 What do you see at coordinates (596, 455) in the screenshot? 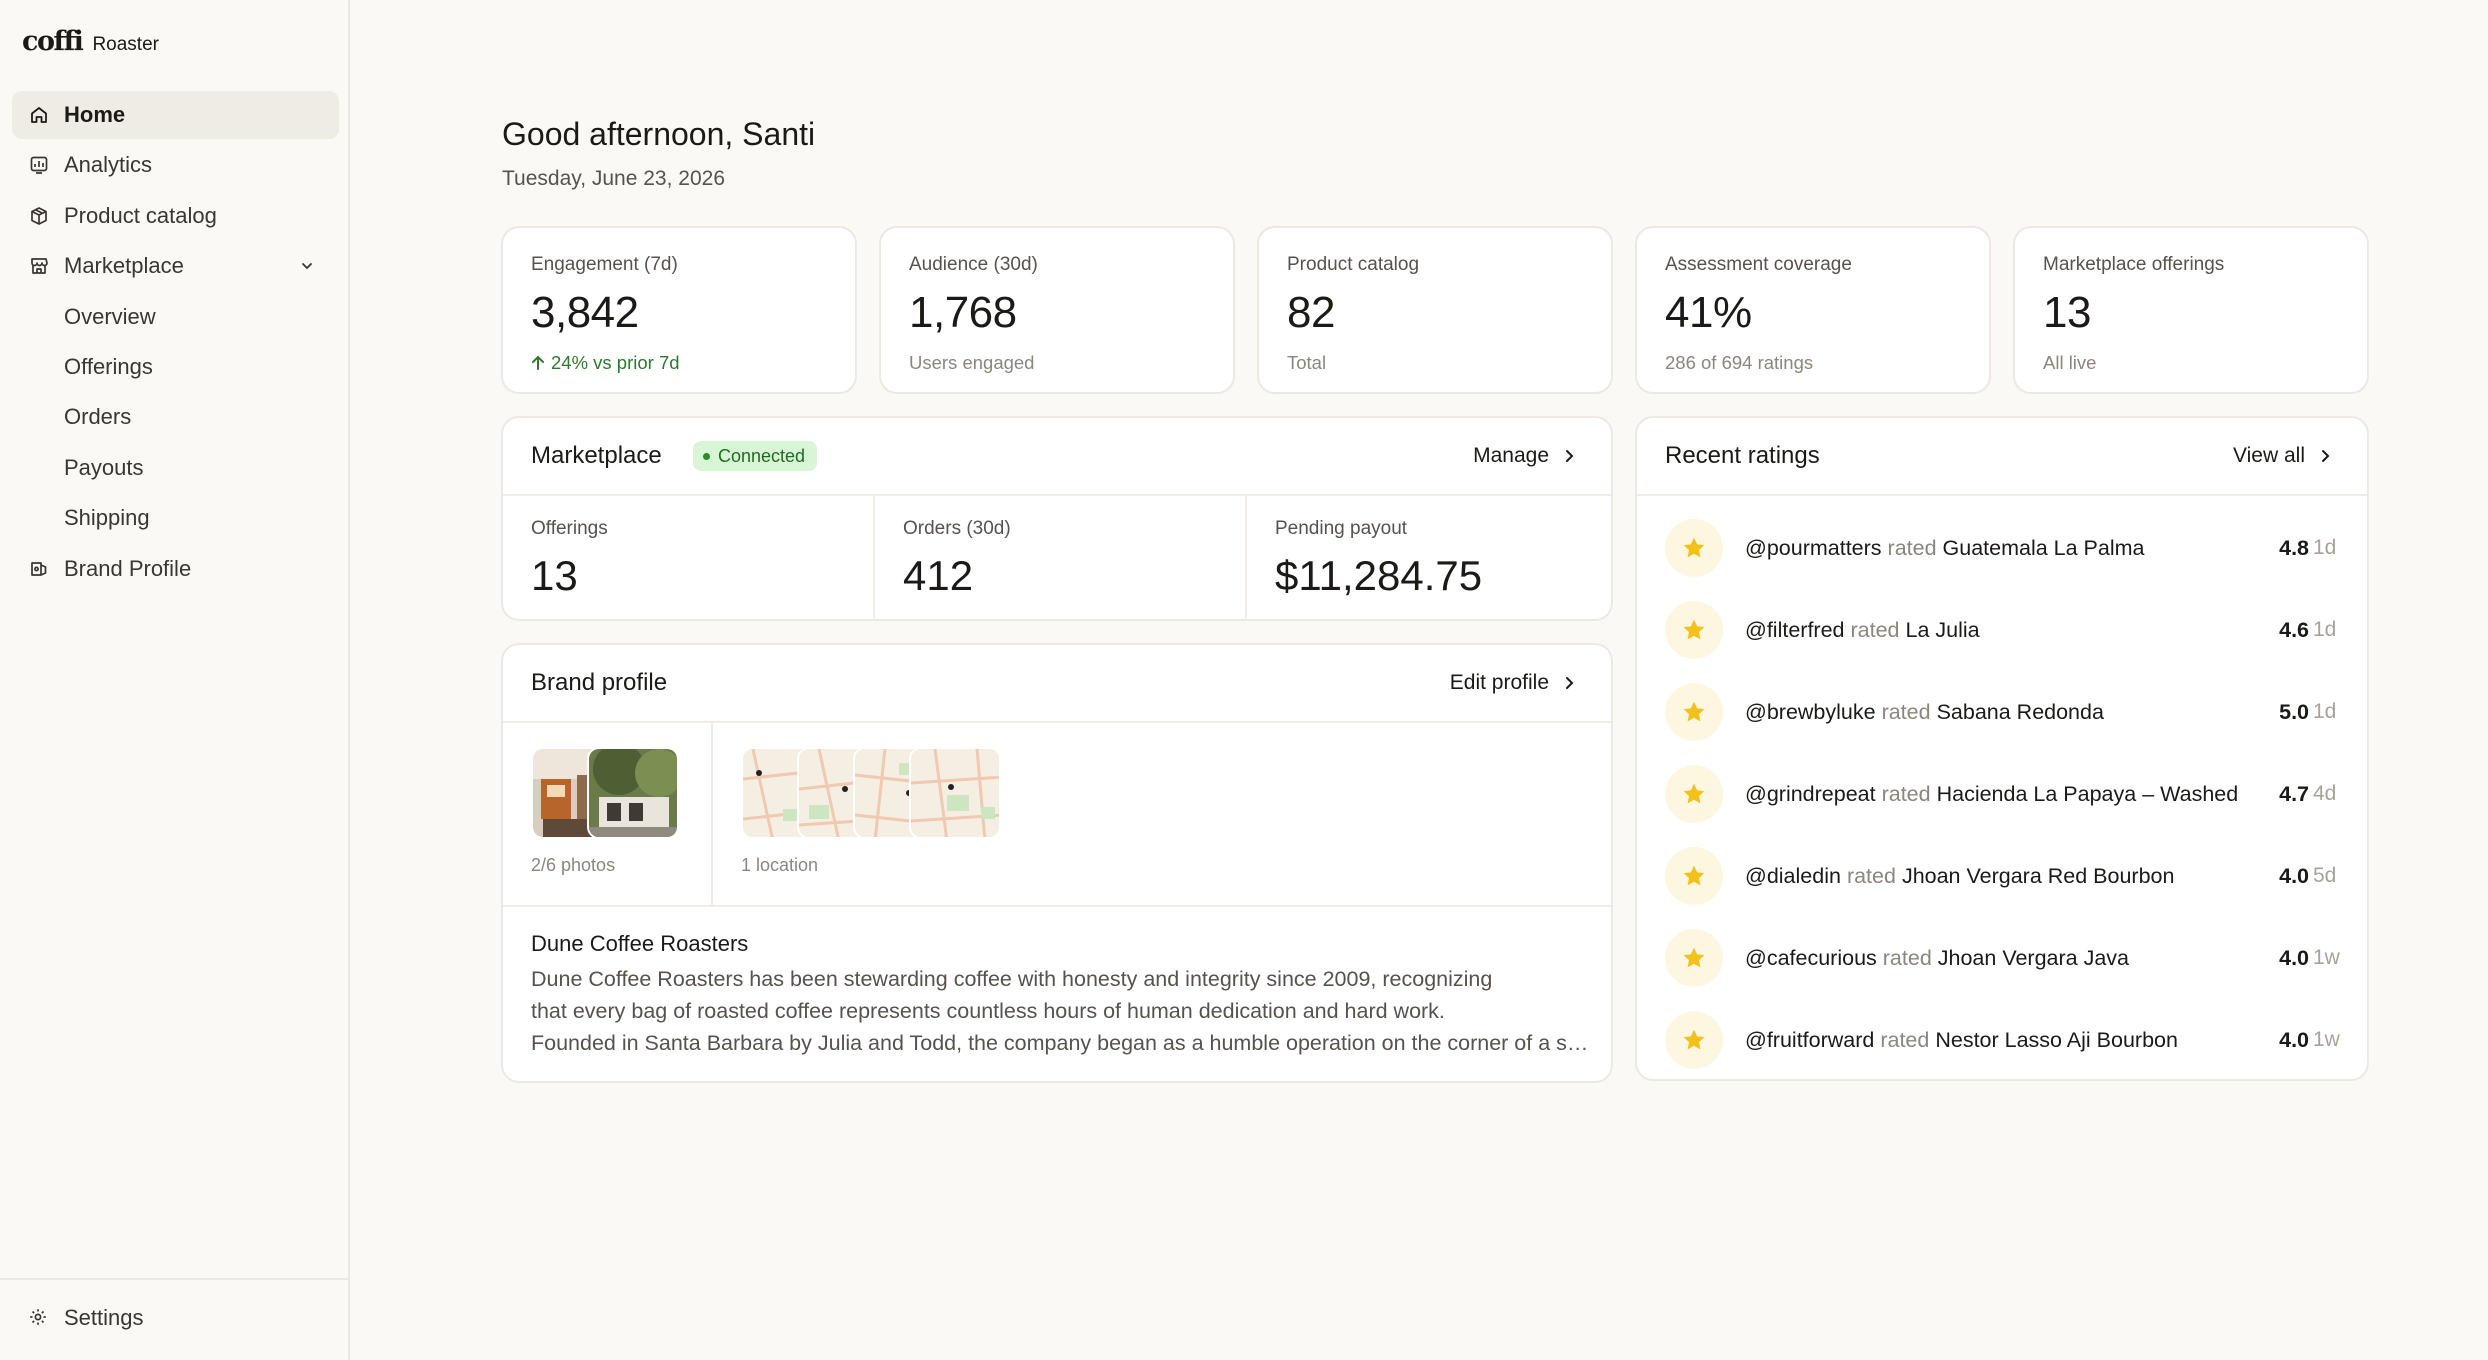
I see `card-title: Marketplace` at bounding box center [596, 455].